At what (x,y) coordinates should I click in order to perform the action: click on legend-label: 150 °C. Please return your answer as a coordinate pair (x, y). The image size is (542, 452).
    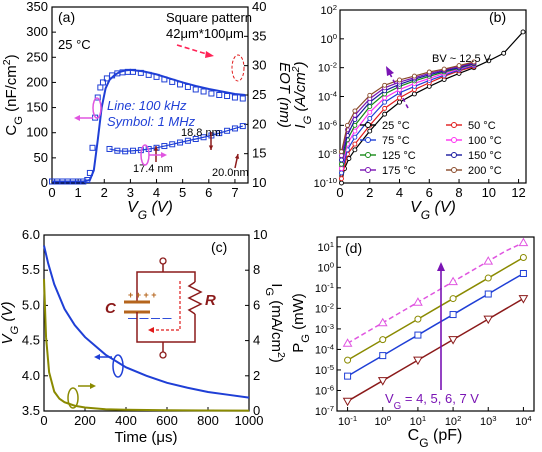
    Looking at the image, I should click on (485, 156).